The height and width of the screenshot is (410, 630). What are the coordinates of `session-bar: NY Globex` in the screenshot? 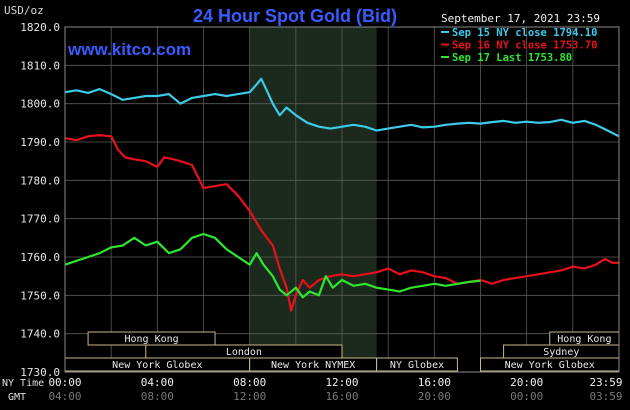 It's located at (417, 364).